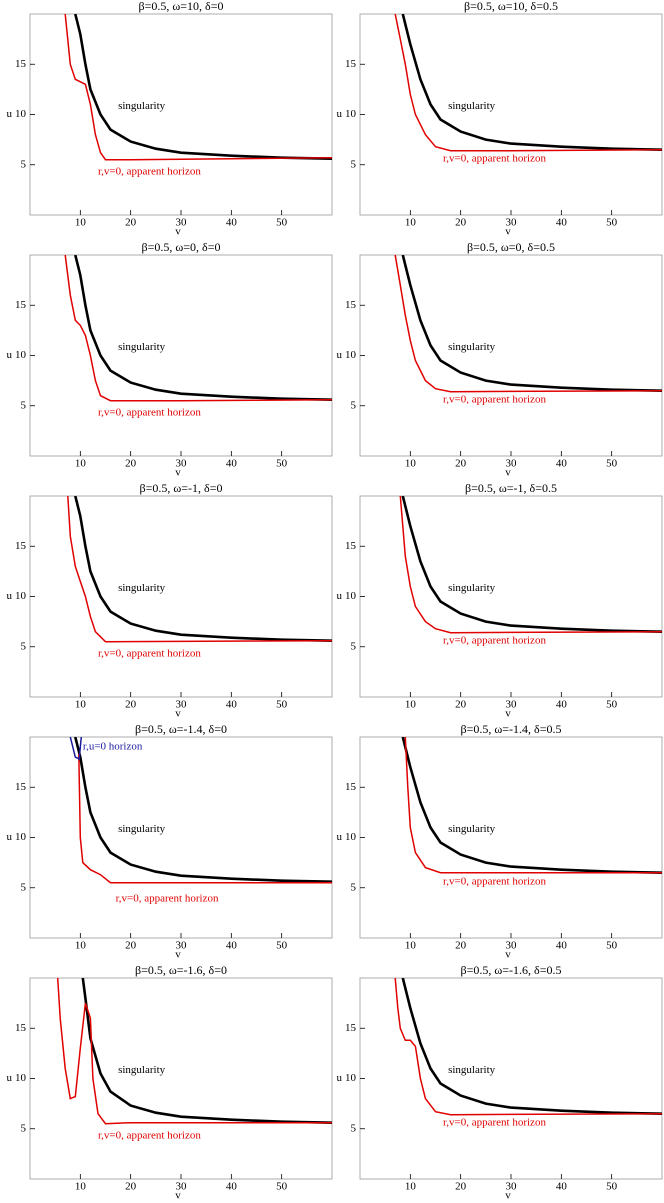 This screenshot has width=664, height=1203. Describe the element at coordinates (181, 970) in the screenshot. I see `panel-title: β=0.5, ω=-1.6, δ=0` at that location.